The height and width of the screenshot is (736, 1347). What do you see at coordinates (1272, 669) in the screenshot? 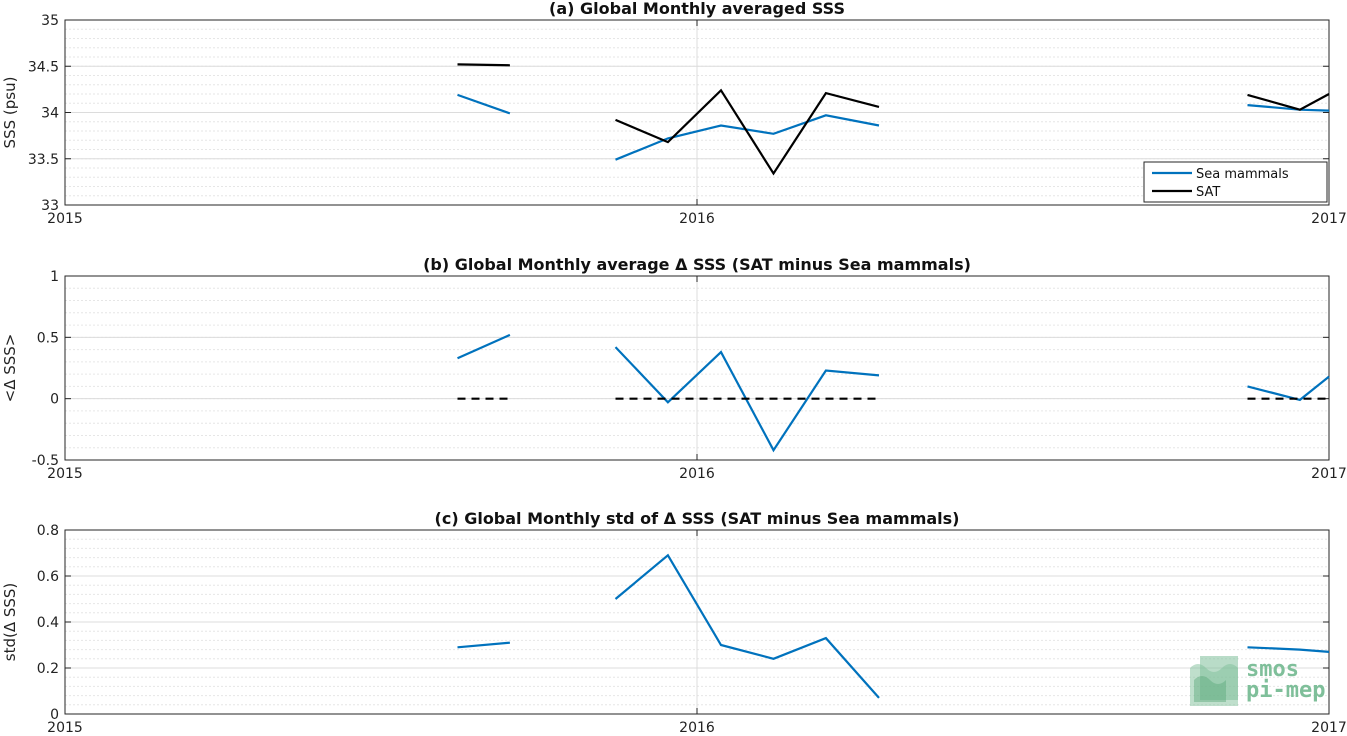
I see `logo-line-1: smos` at bounding box center [1272, 669].